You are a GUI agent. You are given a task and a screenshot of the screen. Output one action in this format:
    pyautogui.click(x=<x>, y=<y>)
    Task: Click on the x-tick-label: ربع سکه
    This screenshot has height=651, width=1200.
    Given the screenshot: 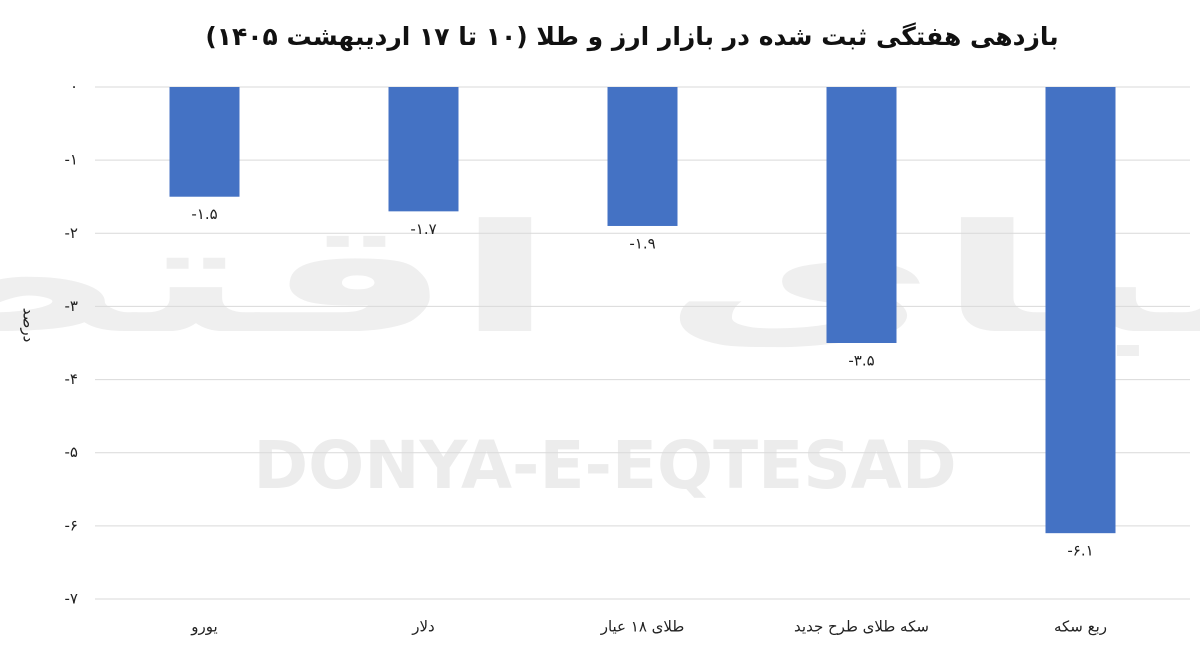 What is the action you would take?
    pyautogui.click(x=1080, y=627)
    